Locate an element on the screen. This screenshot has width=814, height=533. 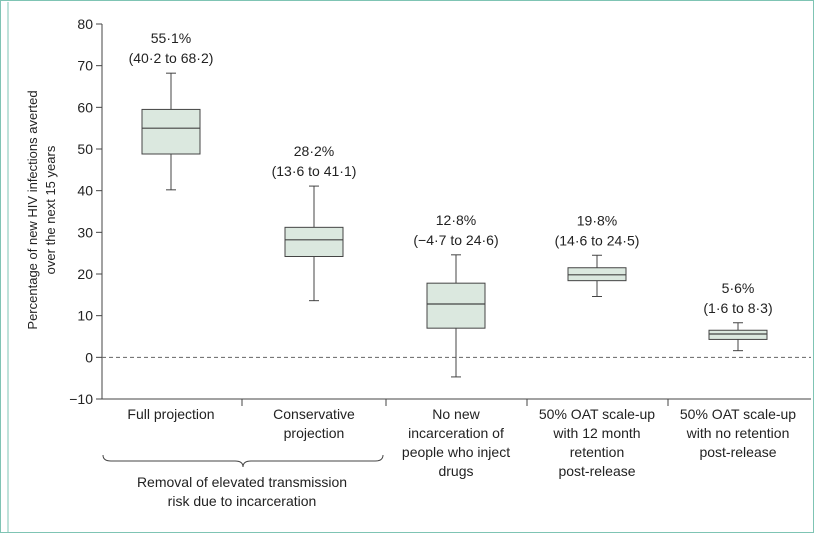
x-category-label: people who inject is located at coordinates (456, 452).